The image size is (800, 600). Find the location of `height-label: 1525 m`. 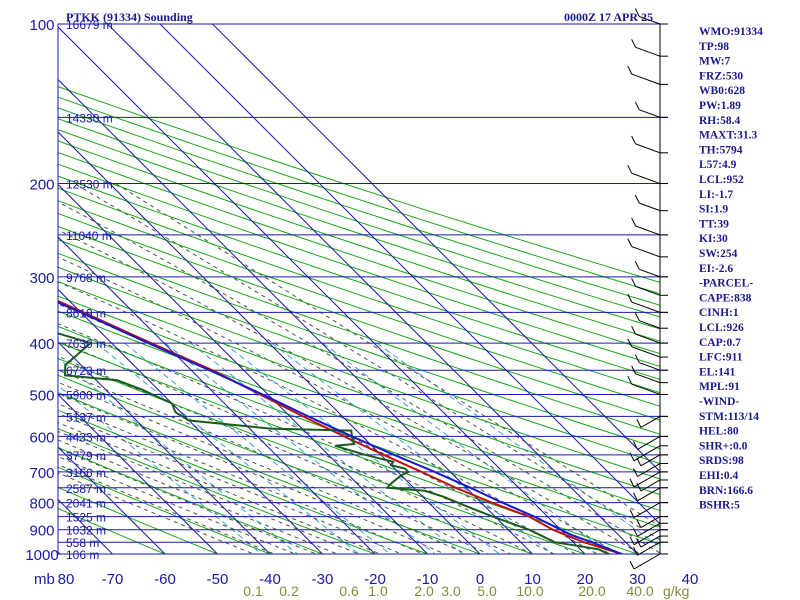

height-label: 1525 m is located at coordinates (86, 518).